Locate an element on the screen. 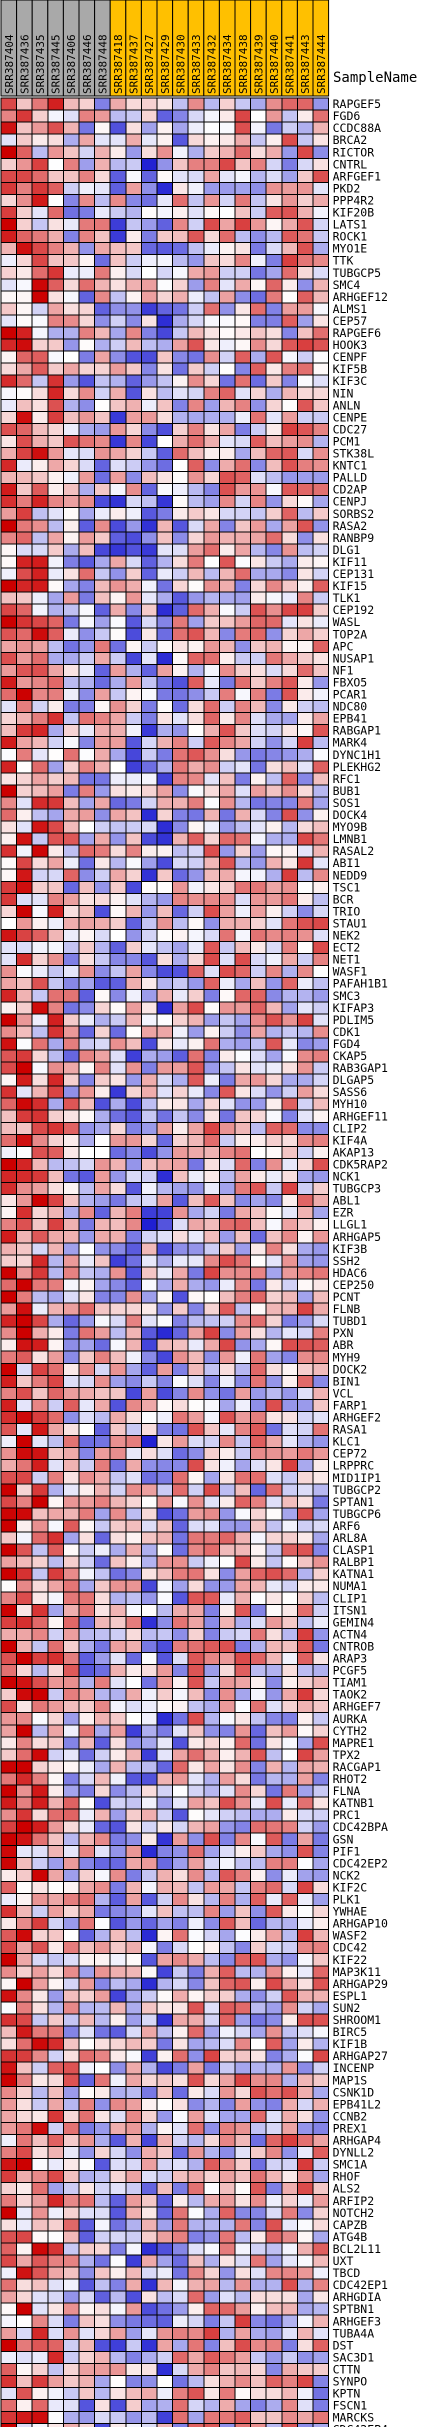 The image size is (431, 2427). row-label: KIFAP3 is located at coordinates (354, 1008).